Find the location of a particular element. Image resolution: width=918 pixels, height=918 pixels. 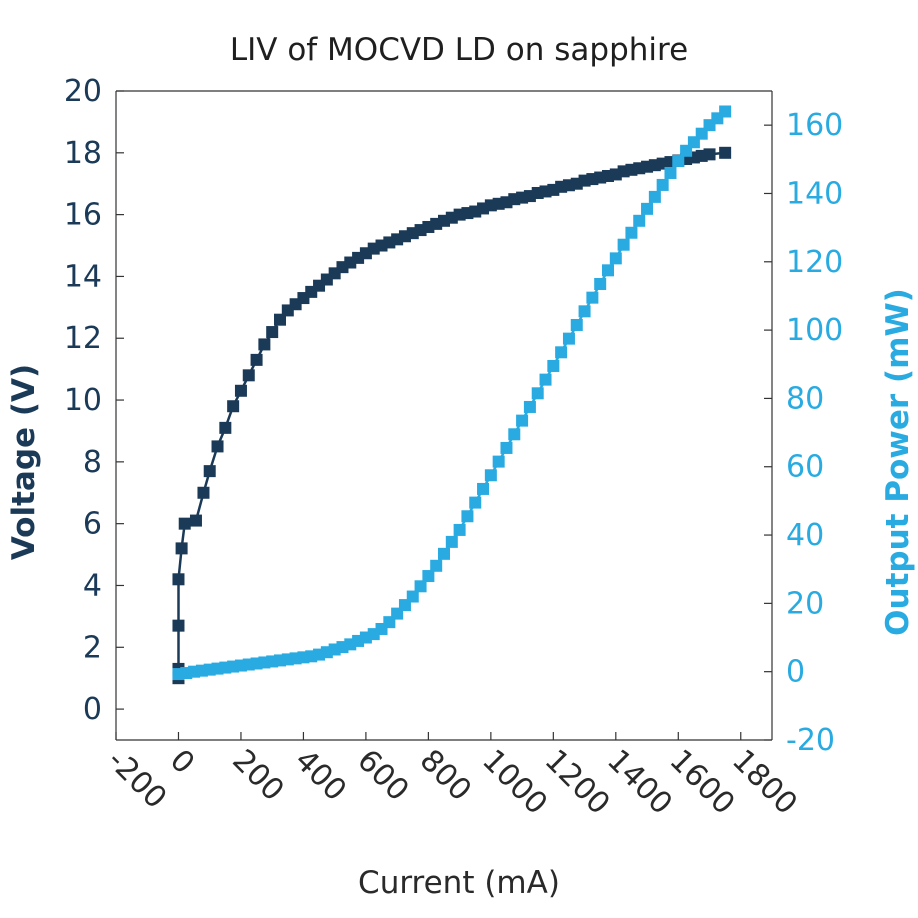

x-tick-label: 1200 is located at coordinates (577, 782).